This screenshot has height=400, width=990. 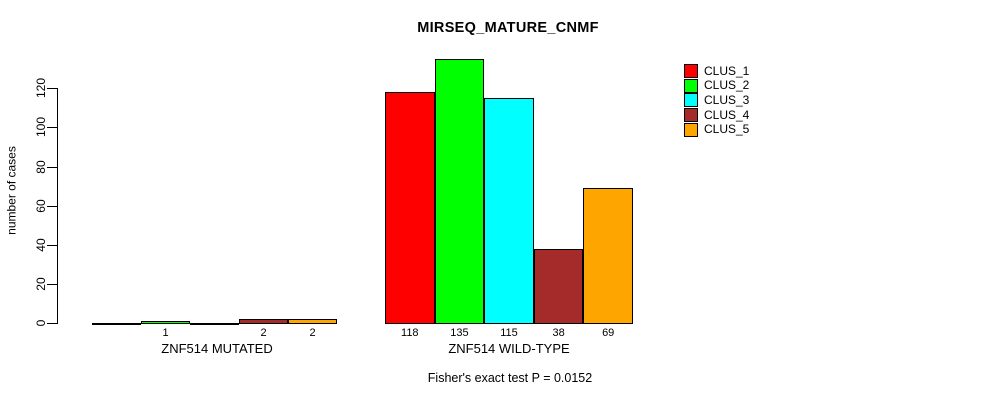 I want to click on bar-clus_1-group1, so click(x=116, y=324).